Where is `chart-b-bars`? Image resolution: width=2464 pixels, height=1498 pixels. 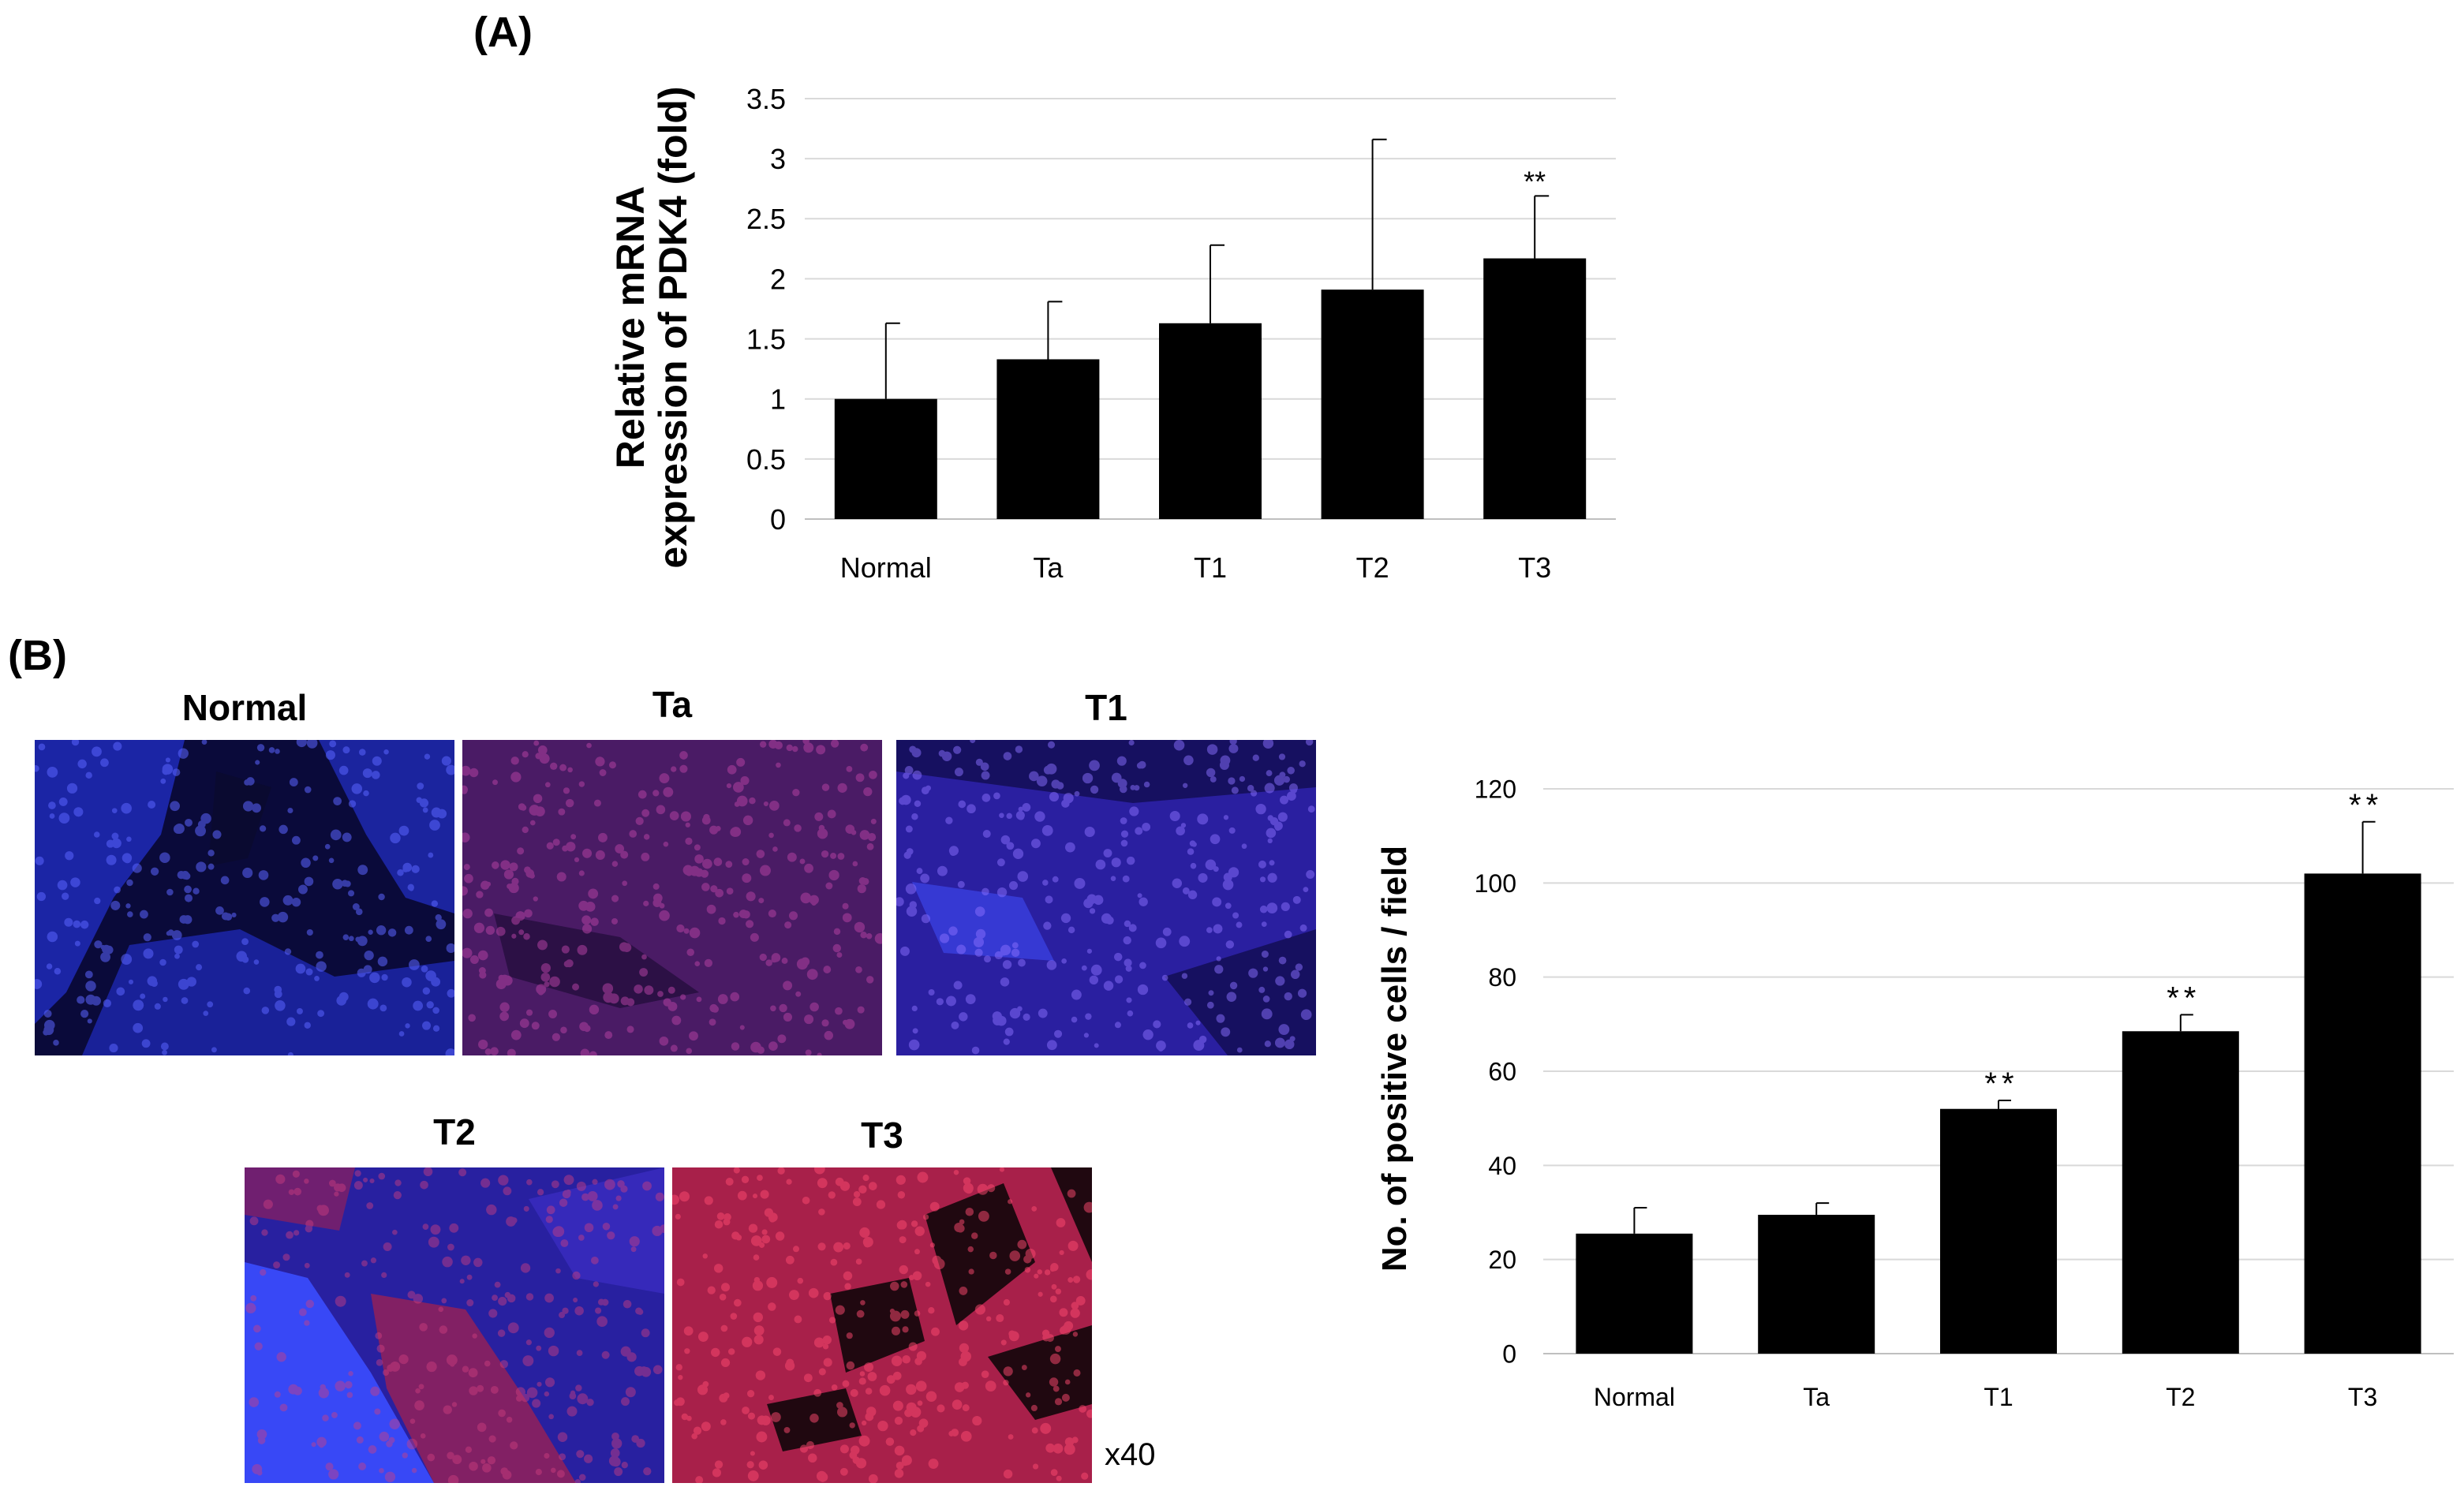
chart-b-bars is located at coordinates (1998, 1087).